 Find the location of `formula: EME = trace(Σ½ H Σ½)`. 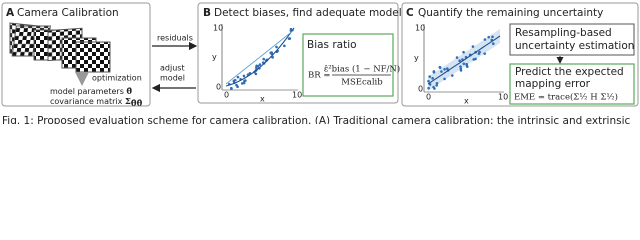

formula: EME = trace(Σ½ H Σ½) is located at coordinates (566, 97).